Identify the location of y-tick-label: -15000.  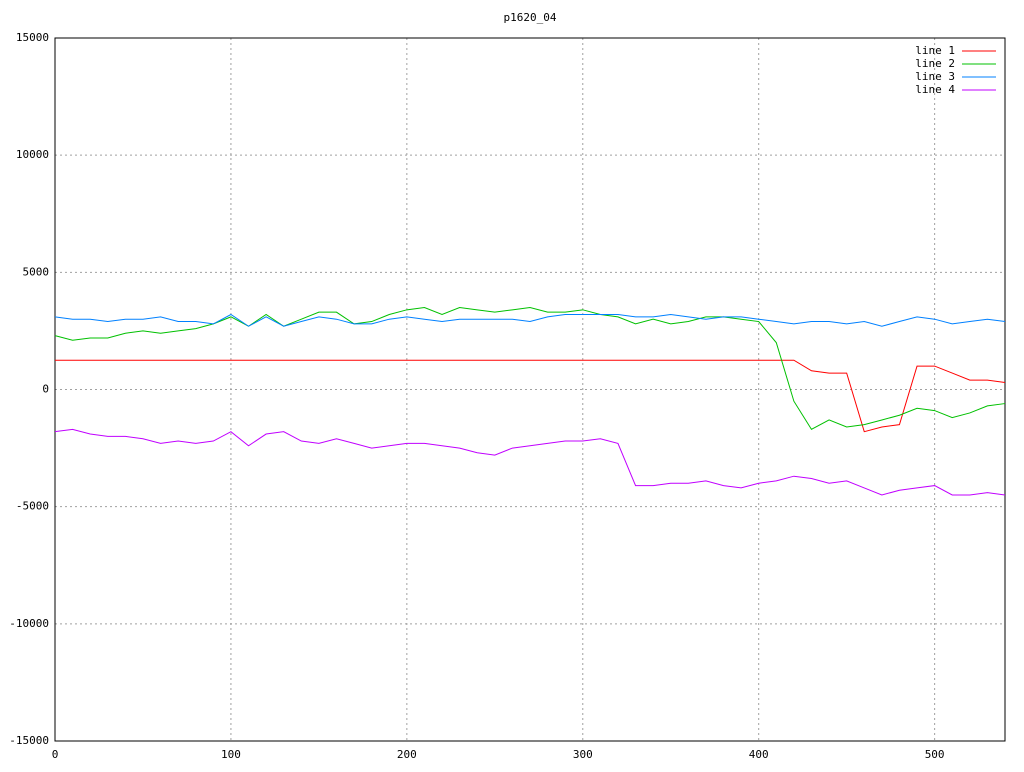
(29, 740).